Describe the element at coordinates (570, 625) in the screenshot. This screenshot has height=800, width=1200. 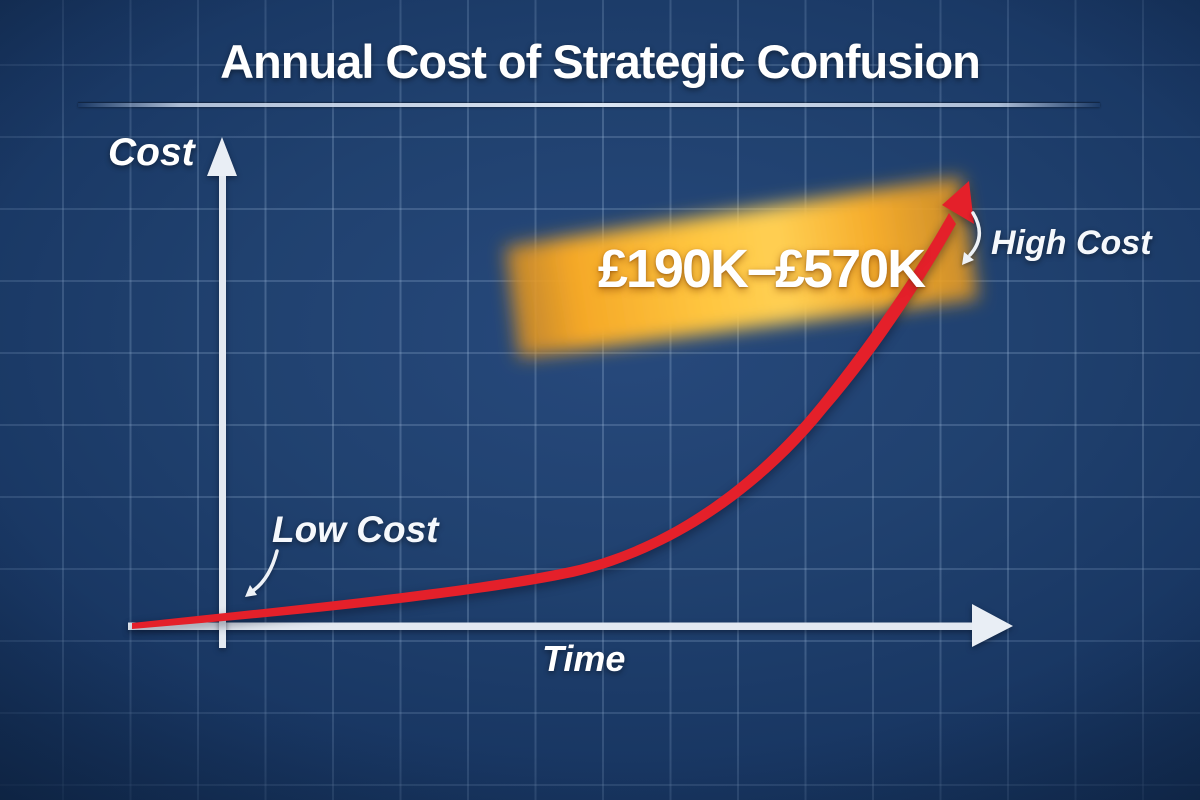
I see `x-axis` at that location.